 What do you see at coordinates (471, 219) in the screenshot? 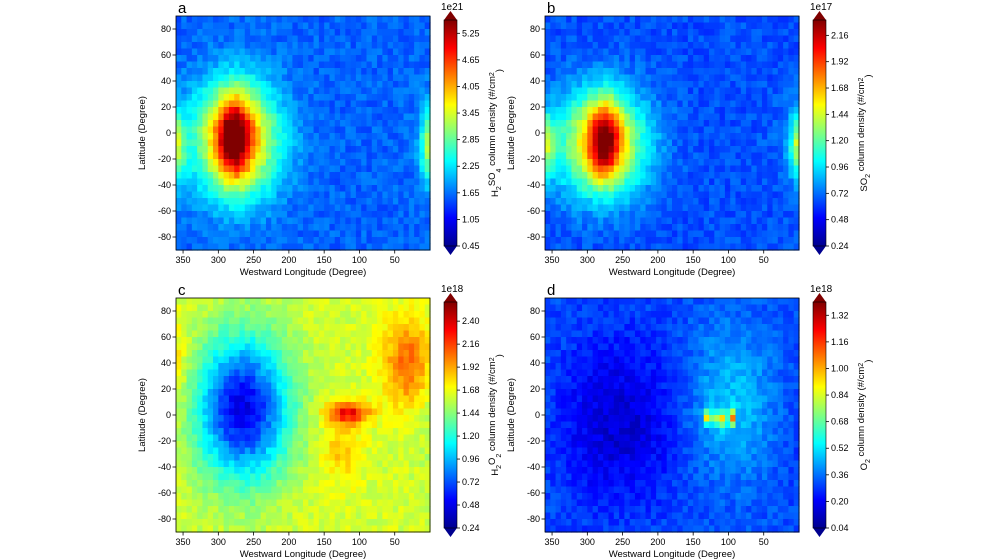
I see `colorbar-tick-label: 1.05` at bounding box center [471, 219].